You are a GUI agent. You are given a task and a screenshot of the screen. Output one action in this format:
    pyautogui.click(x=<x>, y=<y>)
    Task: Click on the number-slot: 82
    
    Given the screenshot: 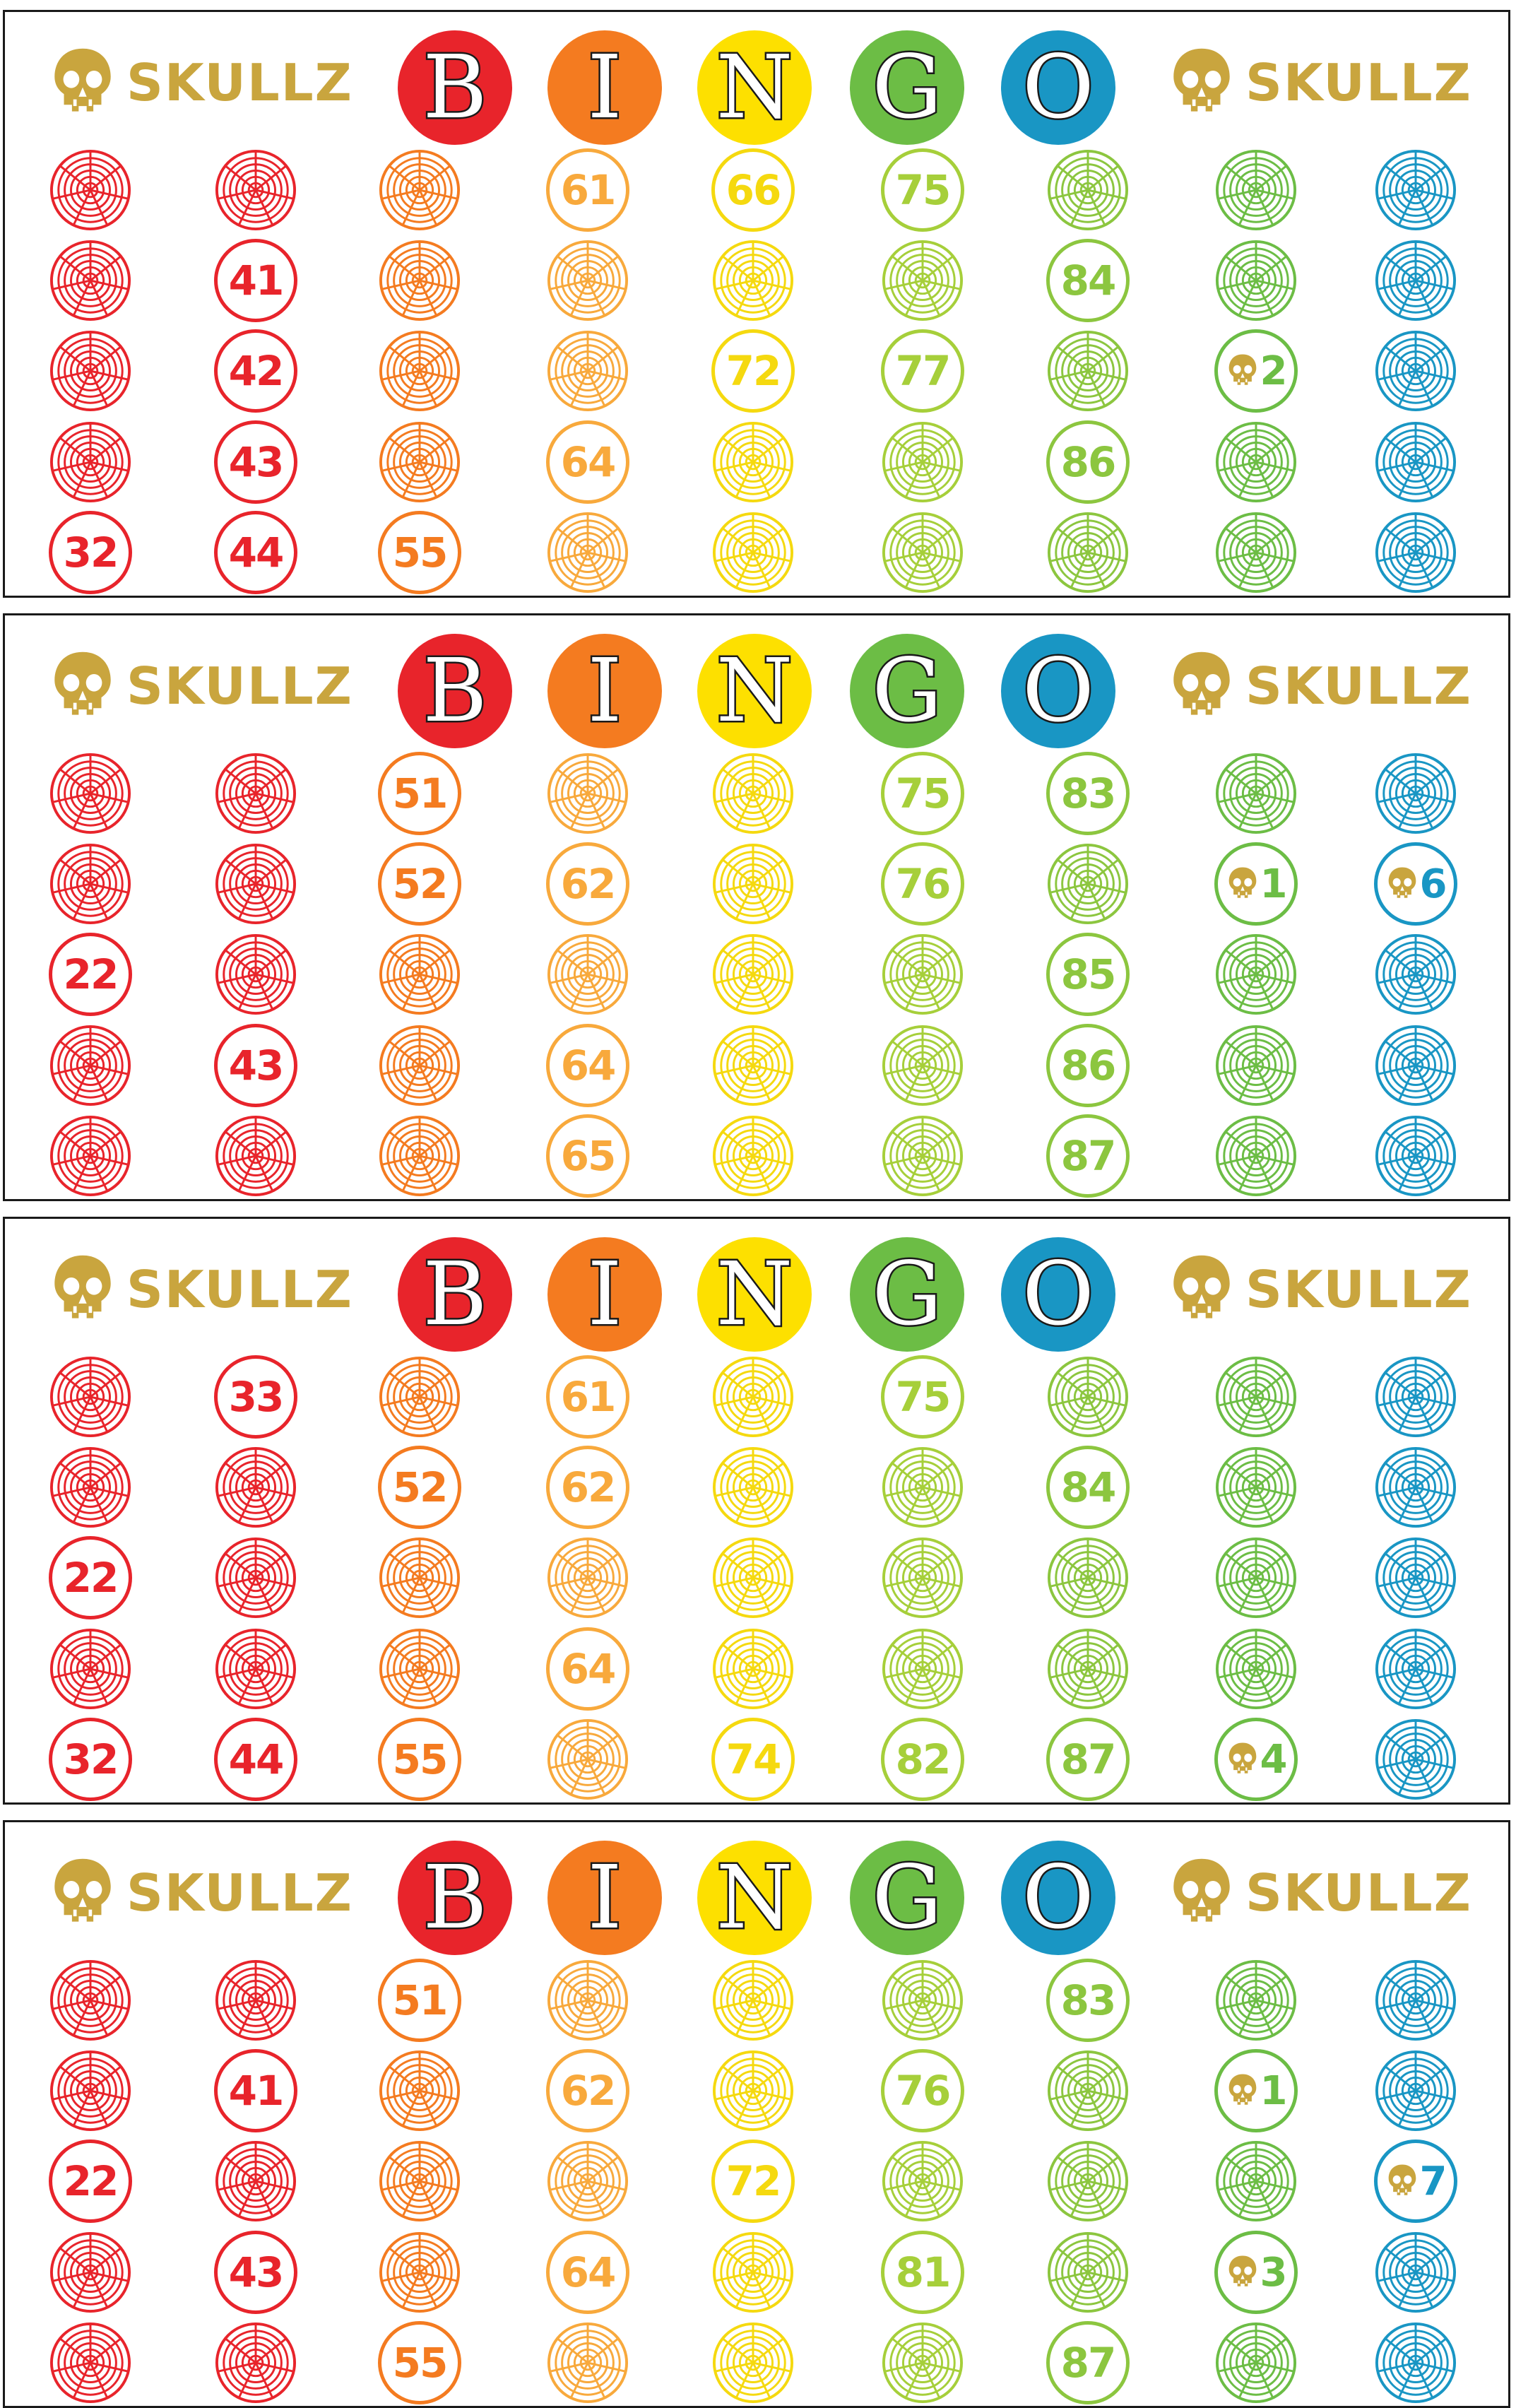 What is the action you would take?
    pyautogui.click(x=922, y=1759)
    